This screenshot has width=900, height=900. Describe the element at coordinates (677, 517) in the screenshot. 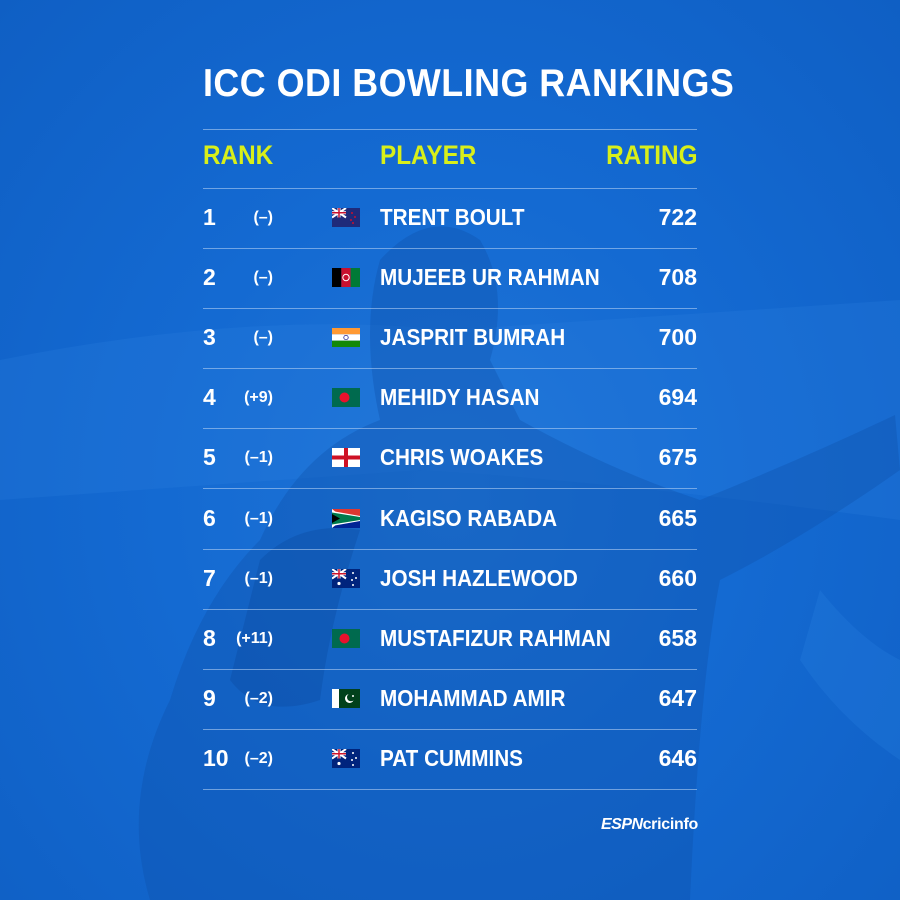

I see `rating-value: 665` at that location.